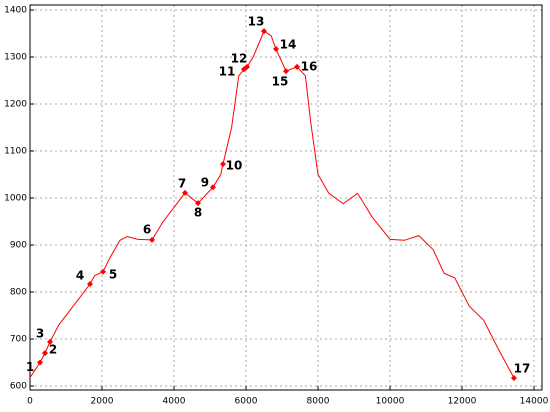  Describe the element at coordinates (227, 72) in the screenshot. I see `waypoint-label: 11` at that location.